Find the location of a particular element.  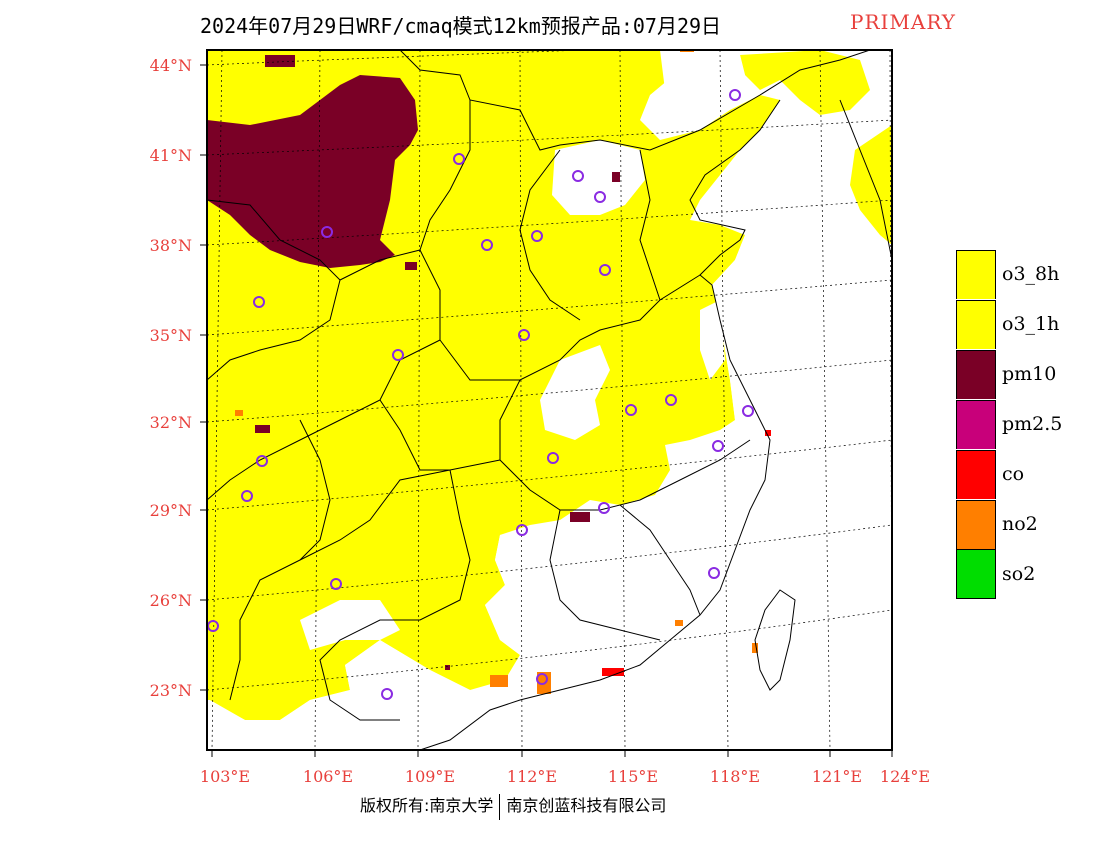

legend-label: o3_8h is located at coordinates (1031, 274).